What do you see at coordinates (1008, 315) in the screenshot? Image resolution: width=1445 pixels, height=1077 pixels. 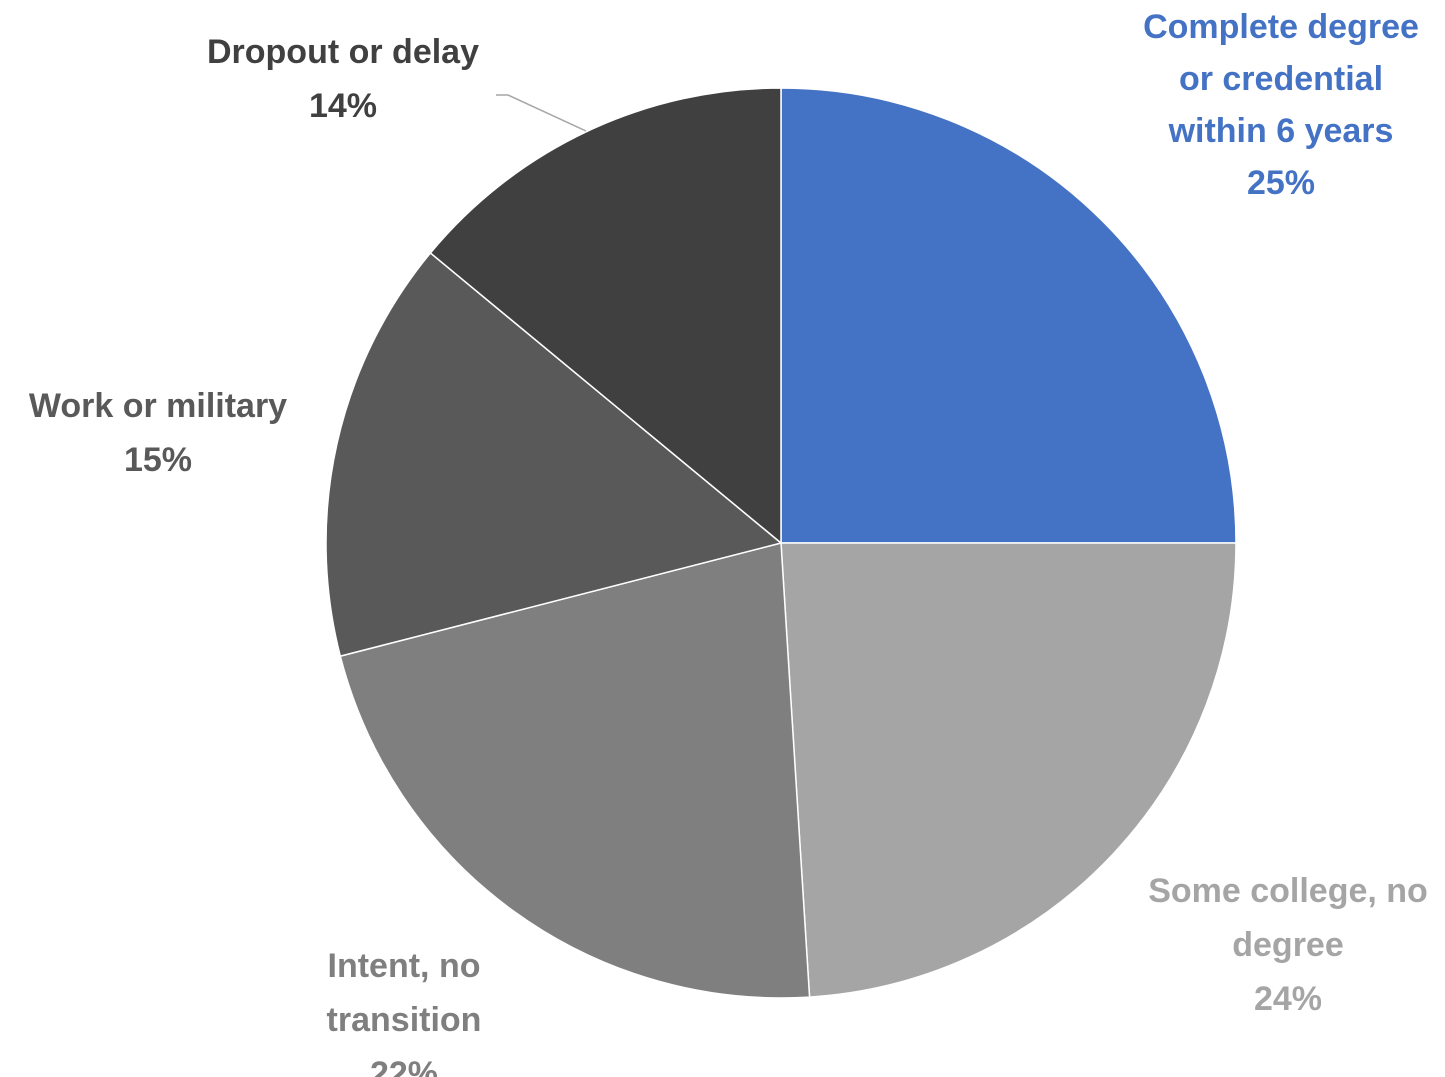 I see `pie-slice-complete-degree-or-credential-within-6-years` at bounding box center [1008, 315].